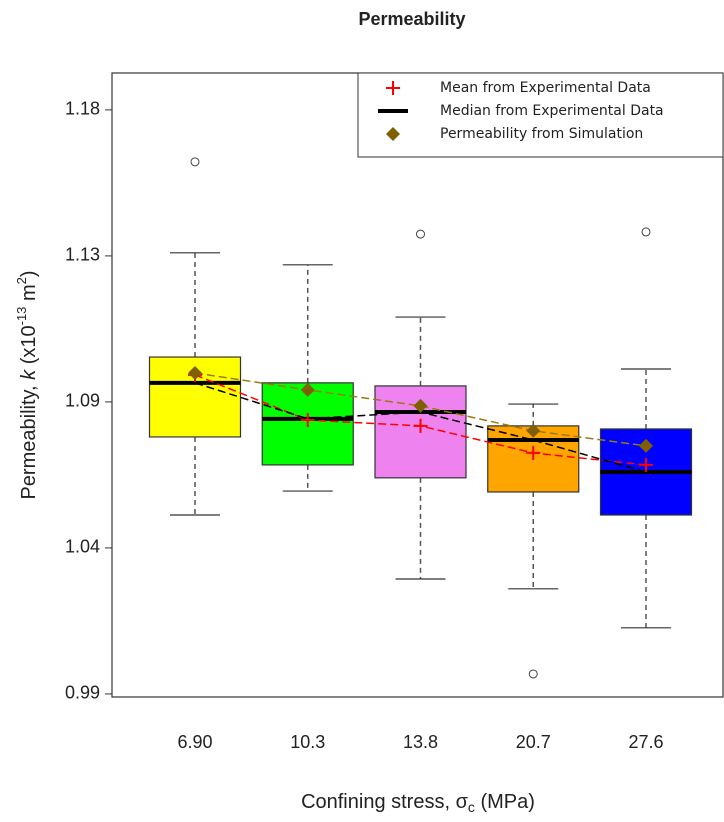 The width and height of the screenshot is (724, 822). Describe the element at coordinates (307, 742) in the screenshot. I see `x-tick-label: 10.3` at that location.